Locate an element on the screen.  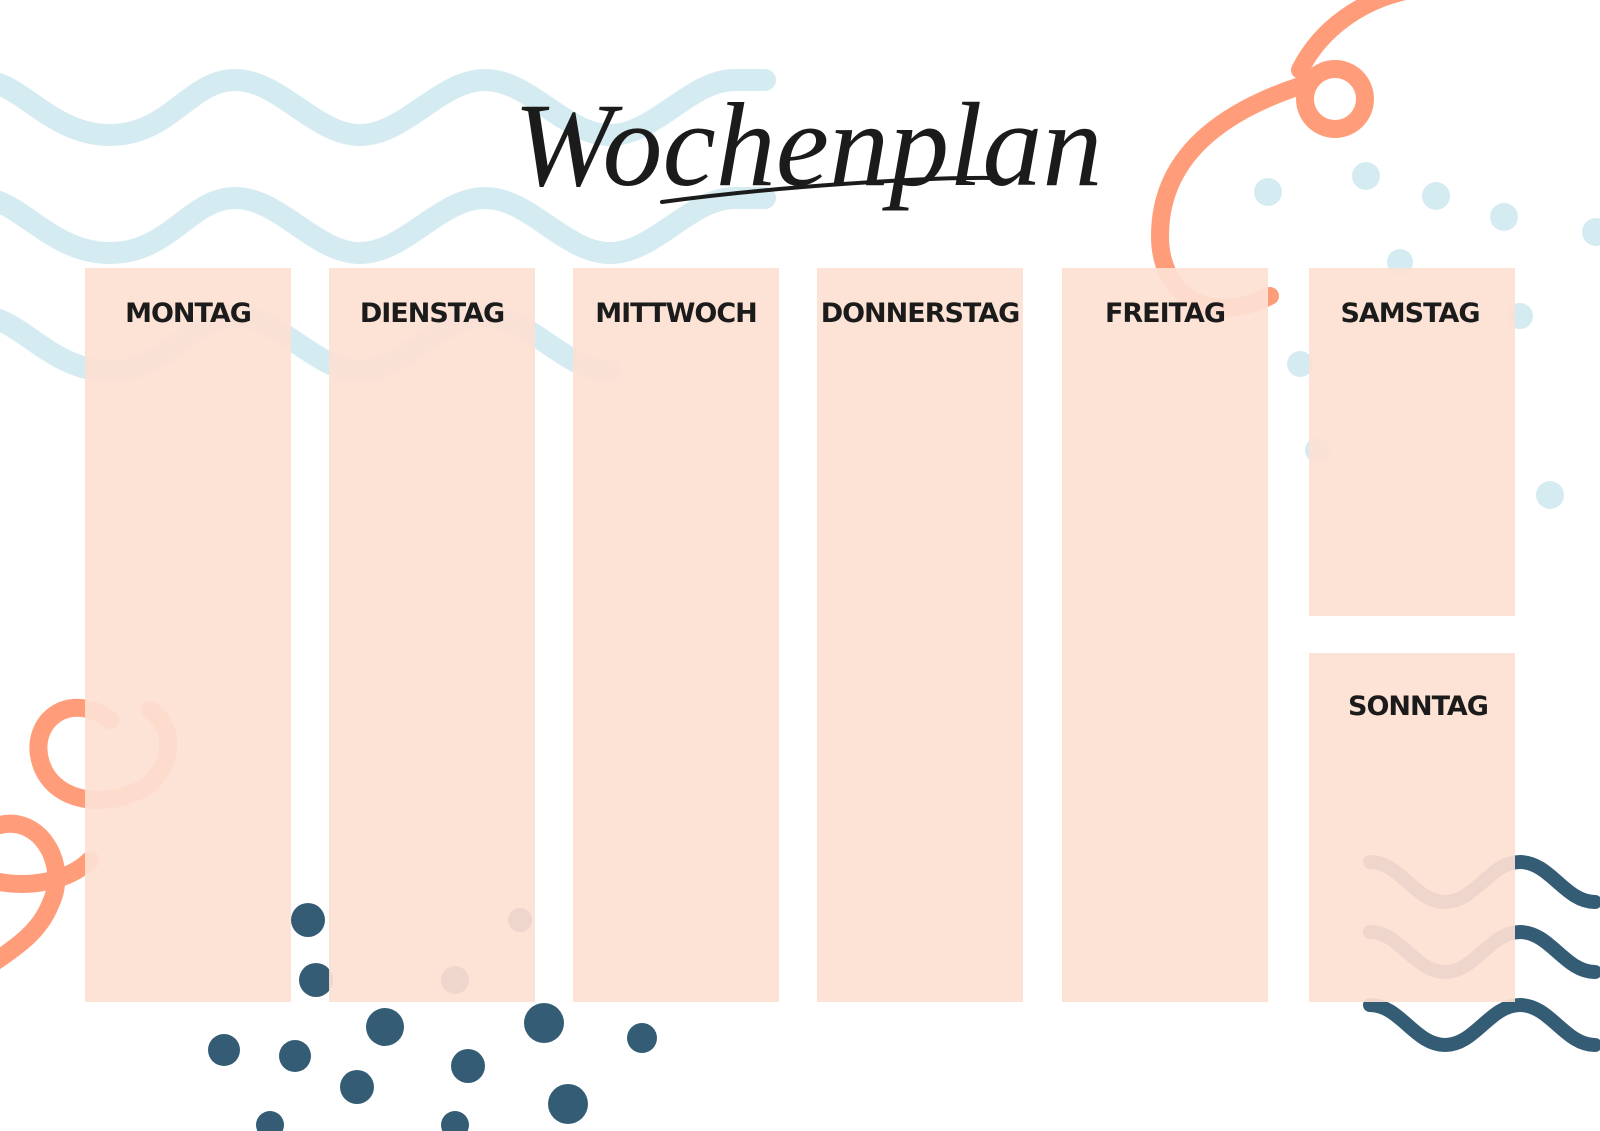
day-label: FREITAG is located at coordinates (1165, 313).